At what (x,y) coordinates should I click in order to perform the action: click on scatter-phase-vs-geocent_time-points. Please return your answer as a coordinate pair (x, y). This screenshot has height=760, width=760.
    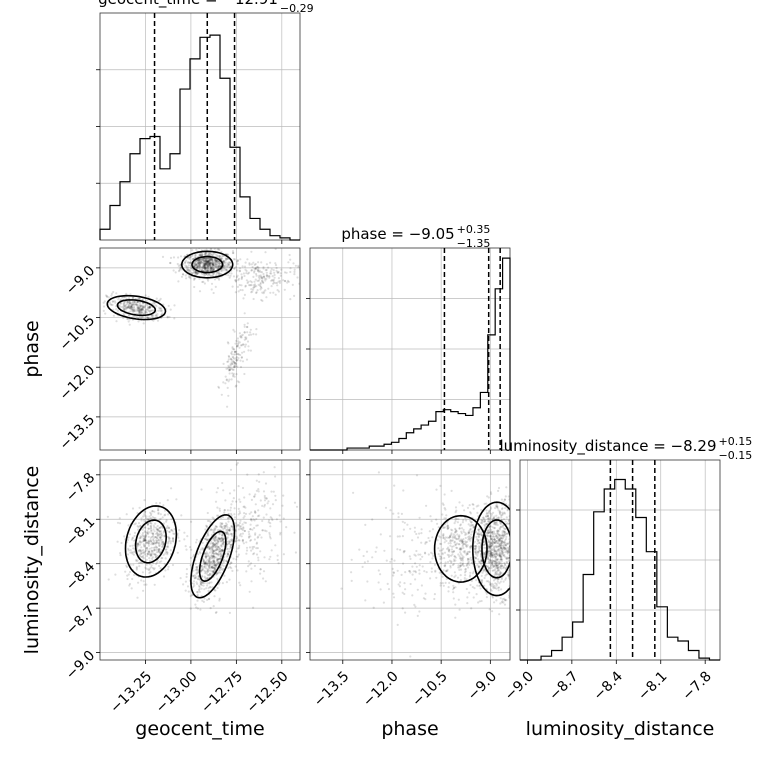
    Looking at the image, I should click on (201, 328).